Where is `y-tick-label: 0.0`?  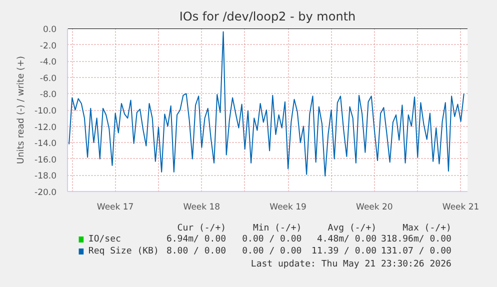
y-tick-label: 0.0 is located at coordinates (49, 30).